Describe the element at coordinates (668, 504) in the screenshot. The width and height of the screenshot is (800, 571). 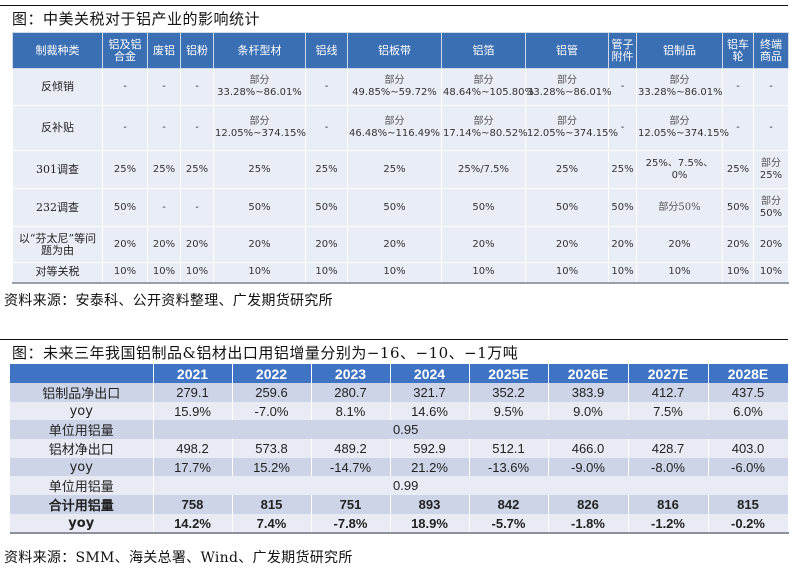
I see `table-cell: 816` at that location.